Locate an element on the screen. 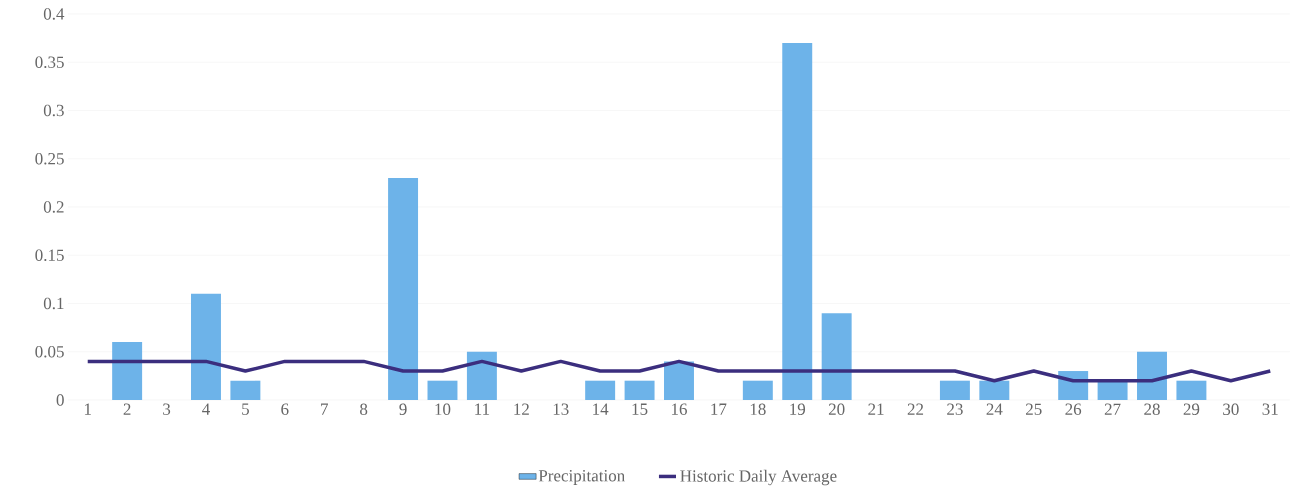 The image size is (1305, 502). x-tick-label: 4 is located at coordinates (206, 409).